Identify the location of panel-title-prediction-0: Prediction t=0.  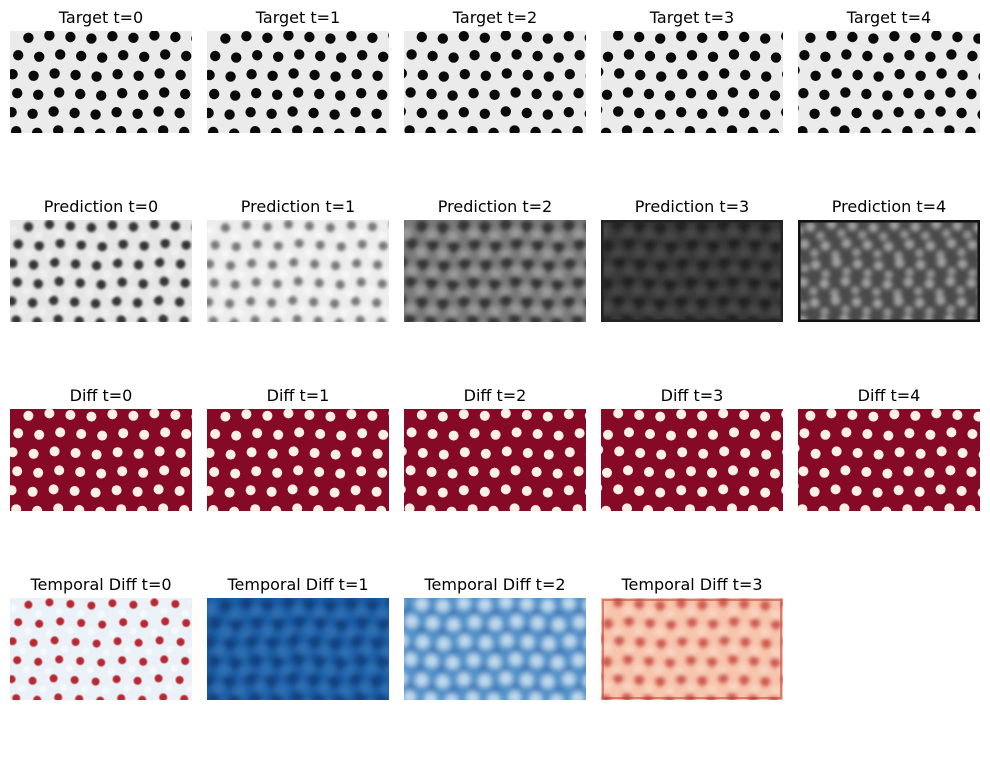
(101, 206).